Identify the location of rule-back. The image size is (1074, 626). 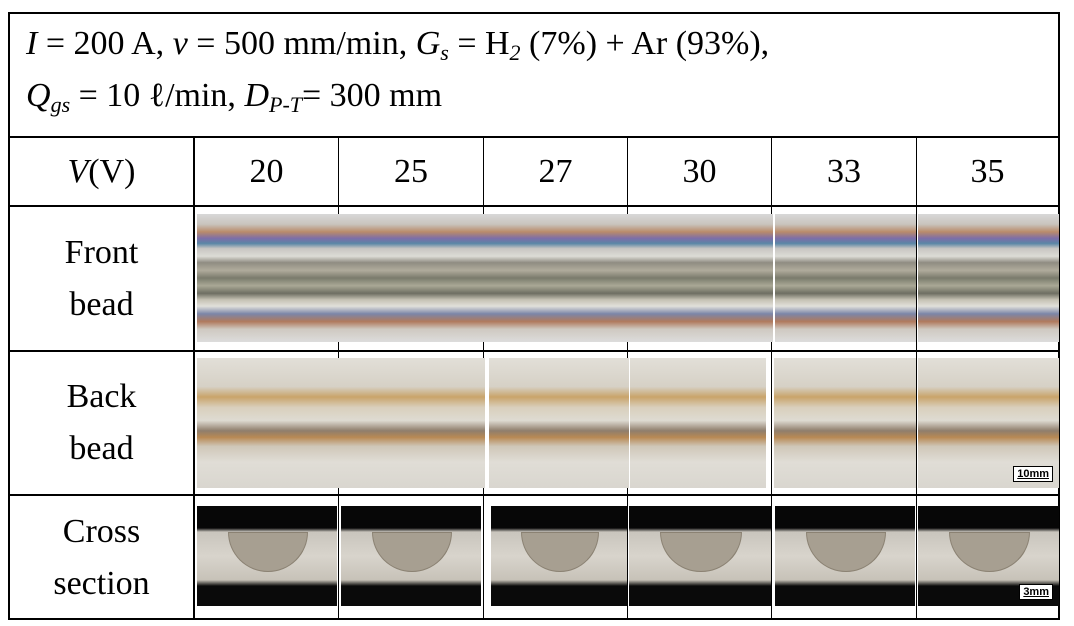
(534, 495).